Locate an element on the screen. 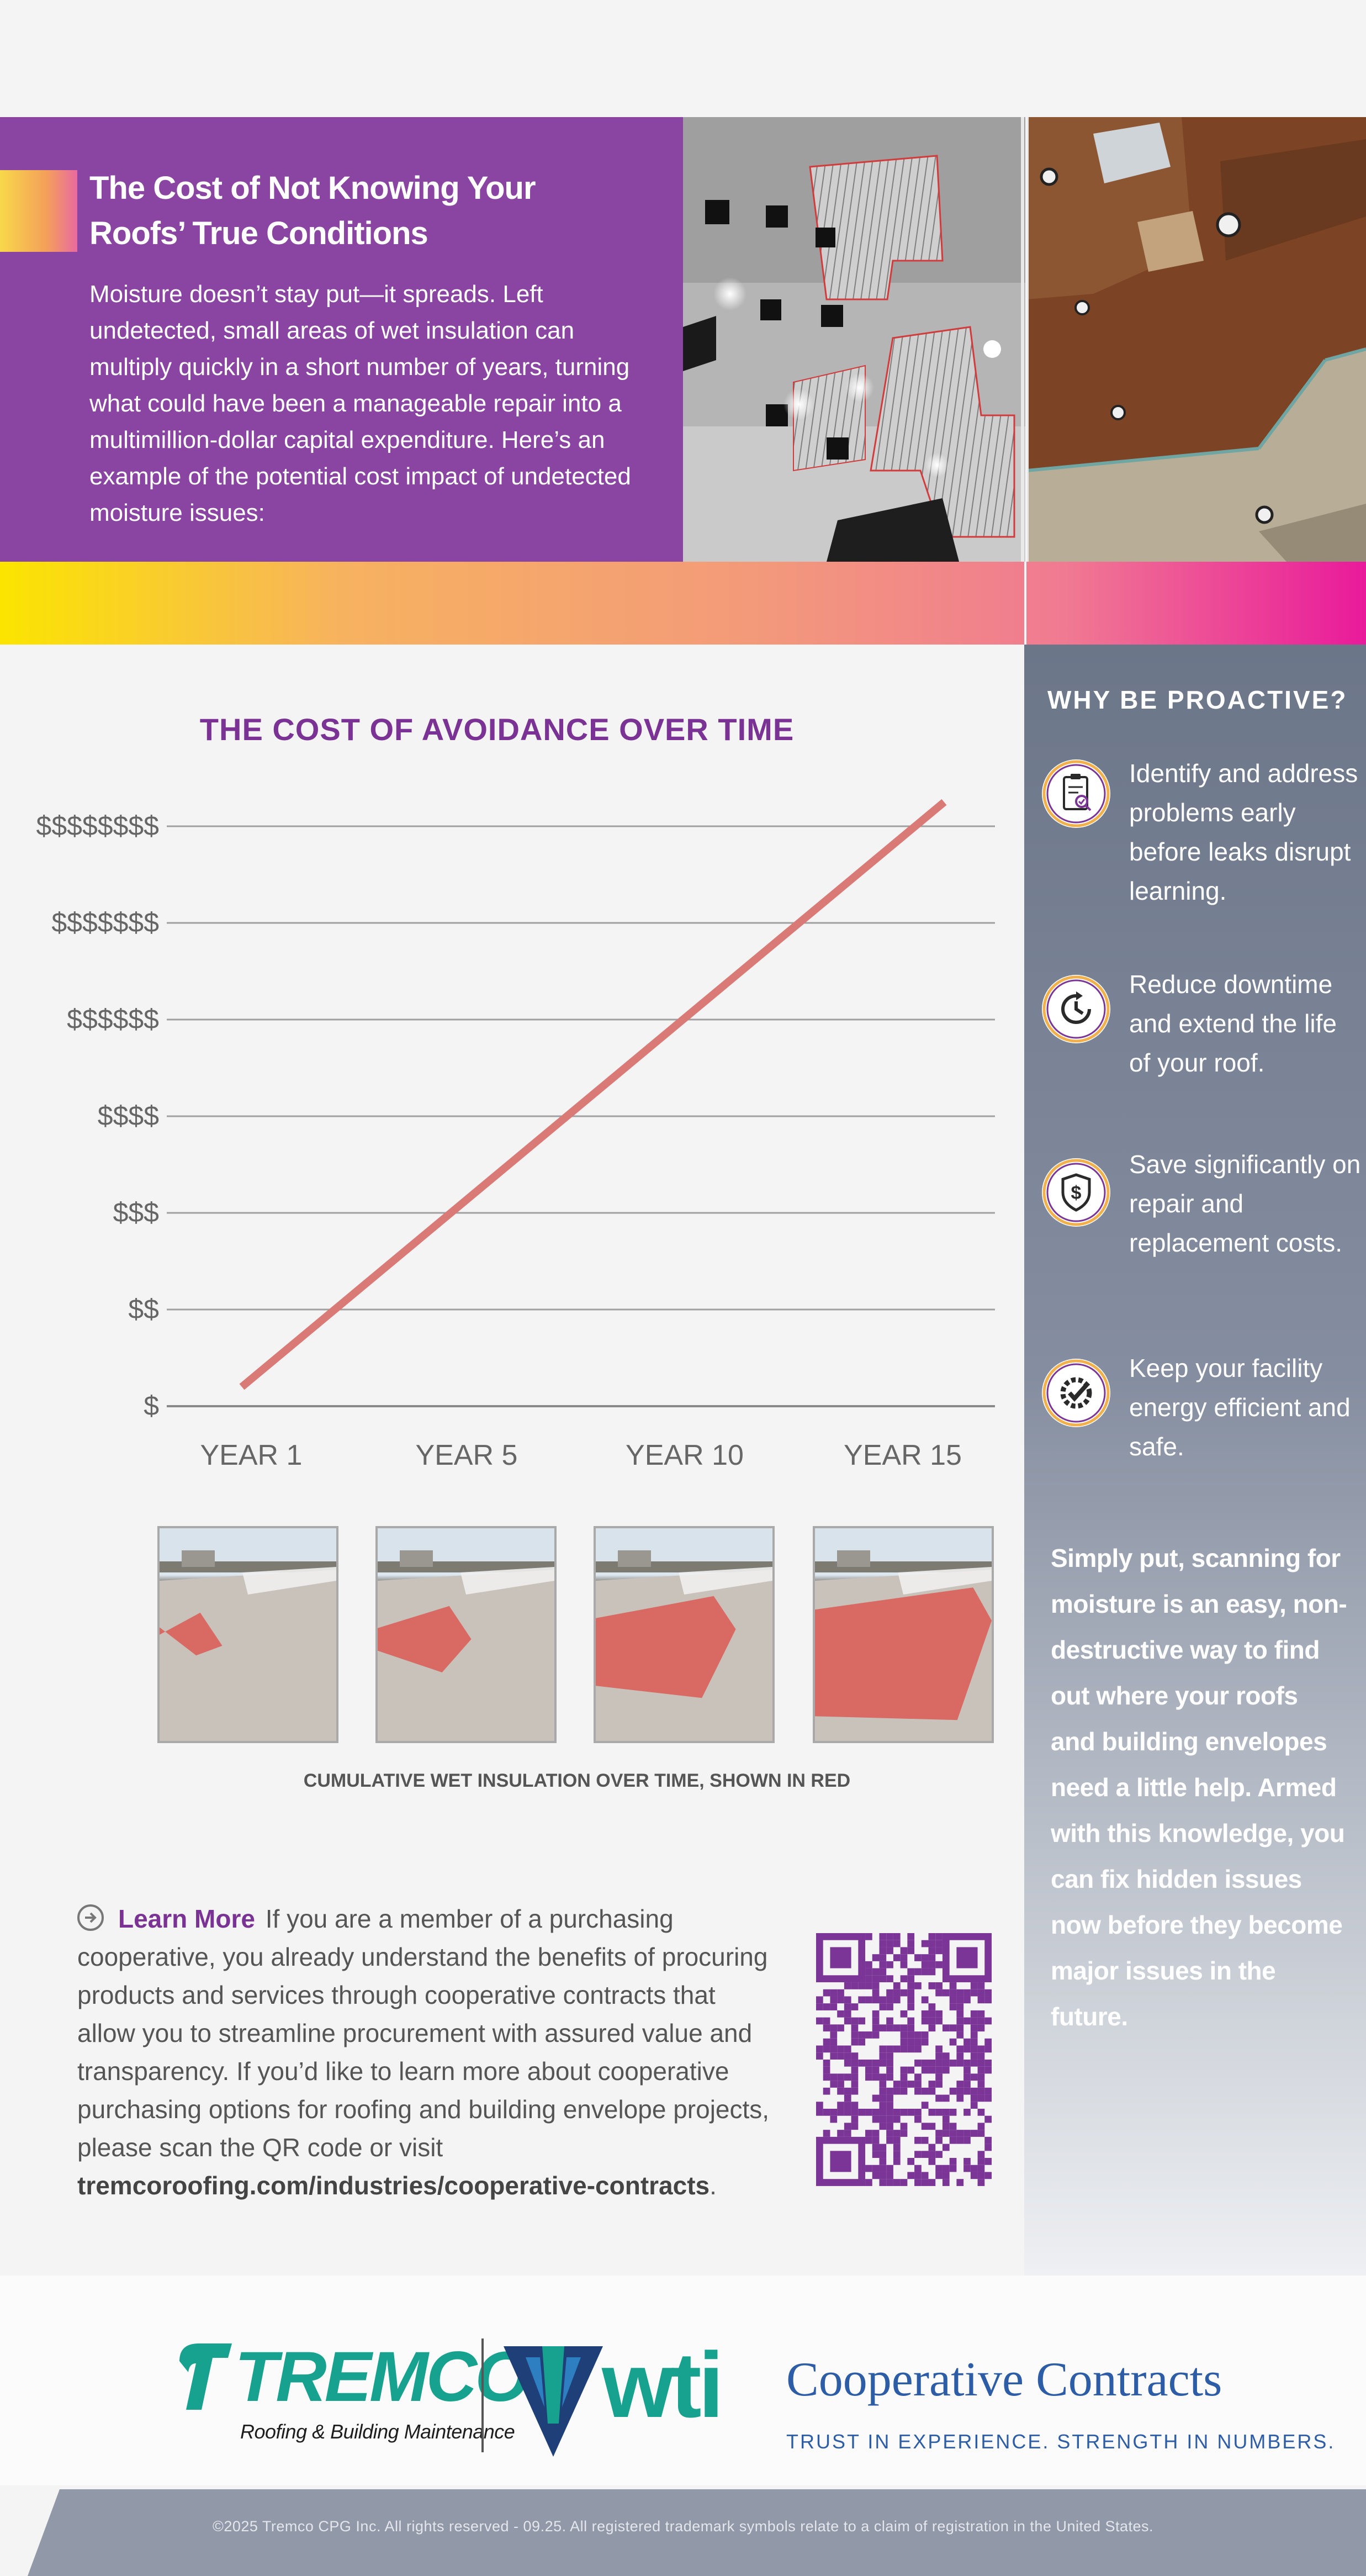 The image size is (1366, 2576). x-tick-label: YEAR 15 is located at coordinates (903, 1455).